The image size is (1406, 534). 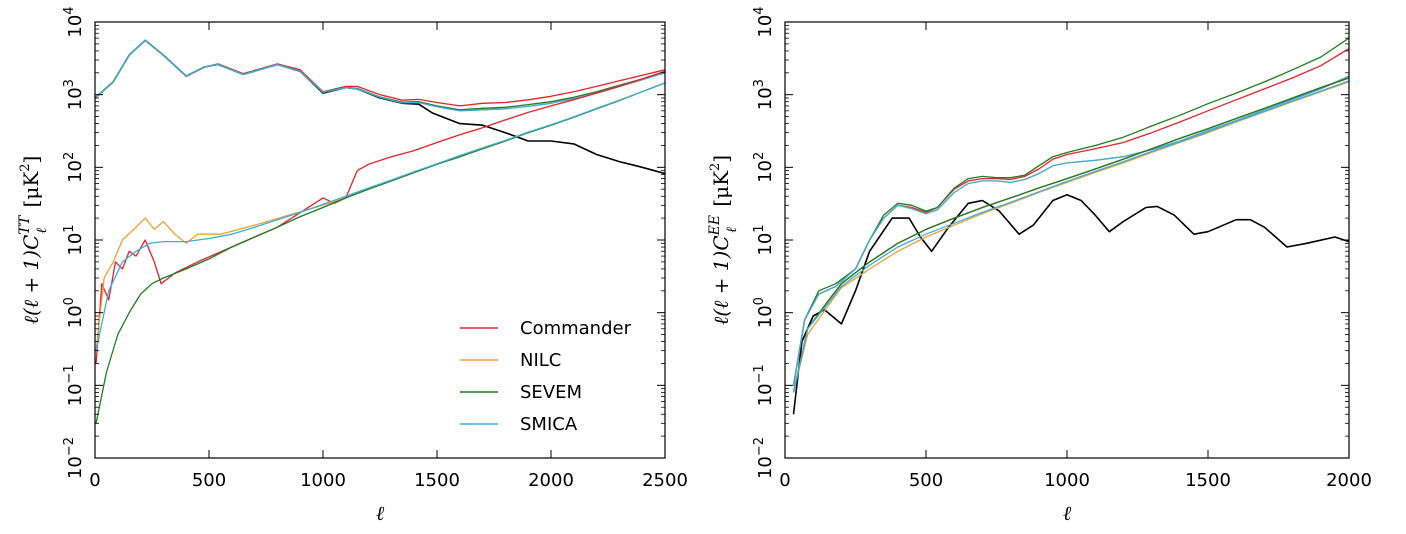 I want to click on y-axis-label: ℓ(ℓ + 1)CTTℓ [μK2], so click(x=33, y=240).